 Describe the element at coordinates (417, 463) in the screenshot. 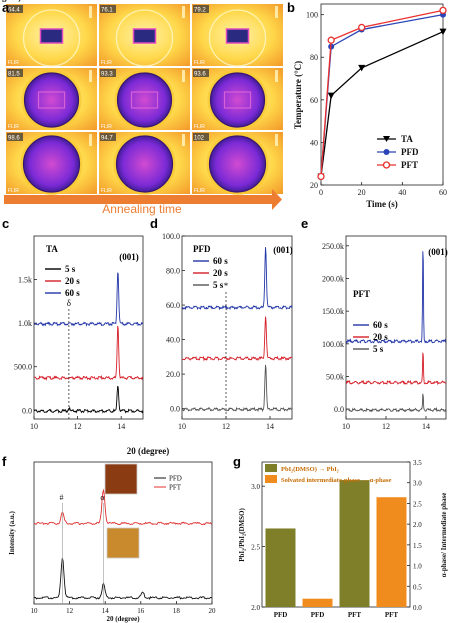

I see `right-tick-label: 3.5` at that location.